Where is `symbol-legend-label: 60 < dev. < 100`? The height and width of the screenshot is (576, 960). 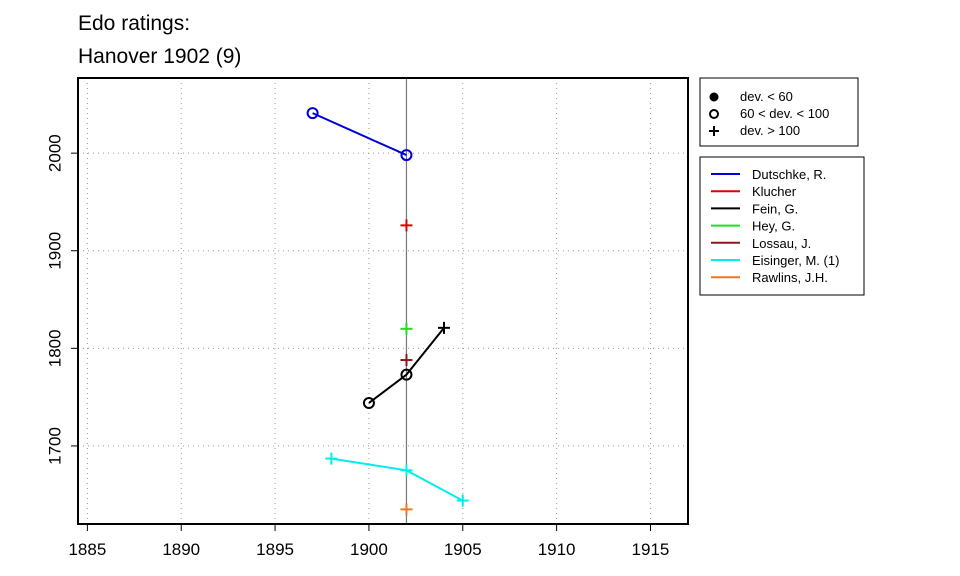 symbol-legend-label: 60 < dev. < 100 is located at coordinates (784, 113).